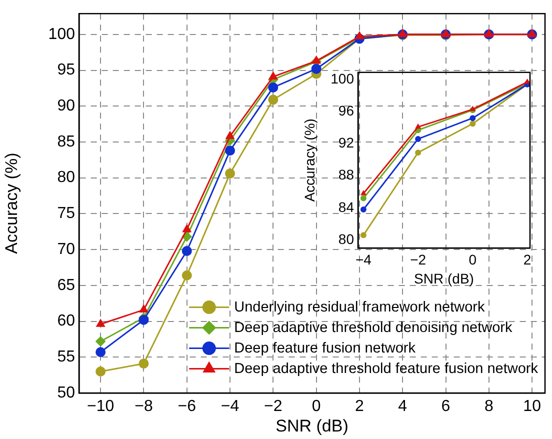  What do you see at coordinates (66, 141) in the screenshot?
I see `y-tick-label: 85` at bounding box center [66, 141].